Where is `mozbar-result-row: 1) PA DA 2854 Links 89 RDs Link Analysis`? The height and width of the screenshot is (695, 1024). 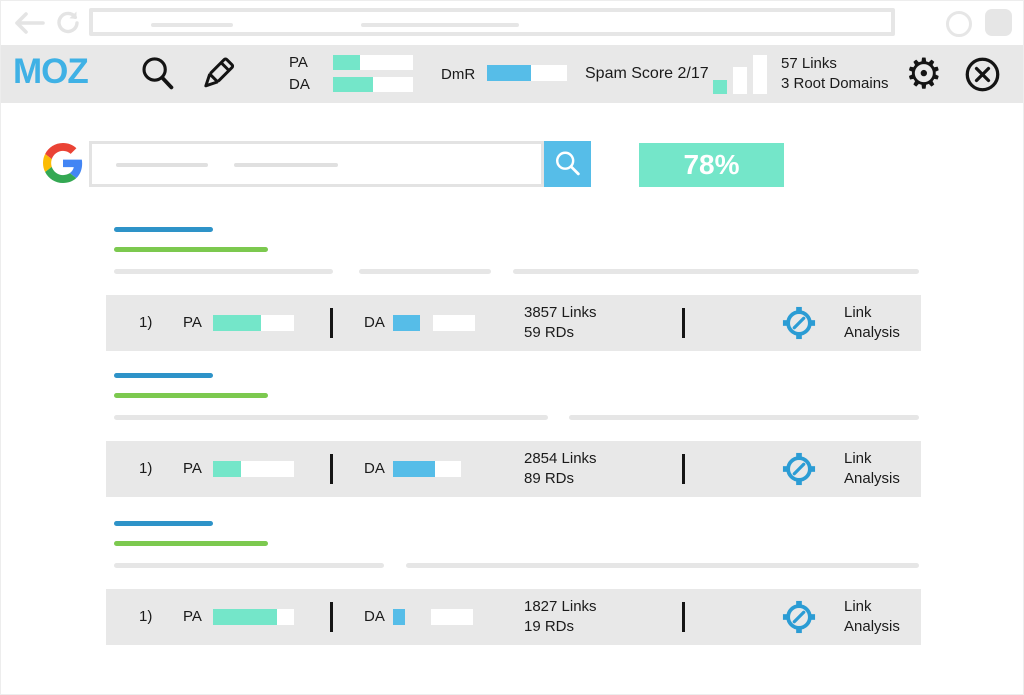 mozbar-result-row: 1) PA DA 2854 Links 89 RDs Link Analysis is located at coordinates (513, 469).